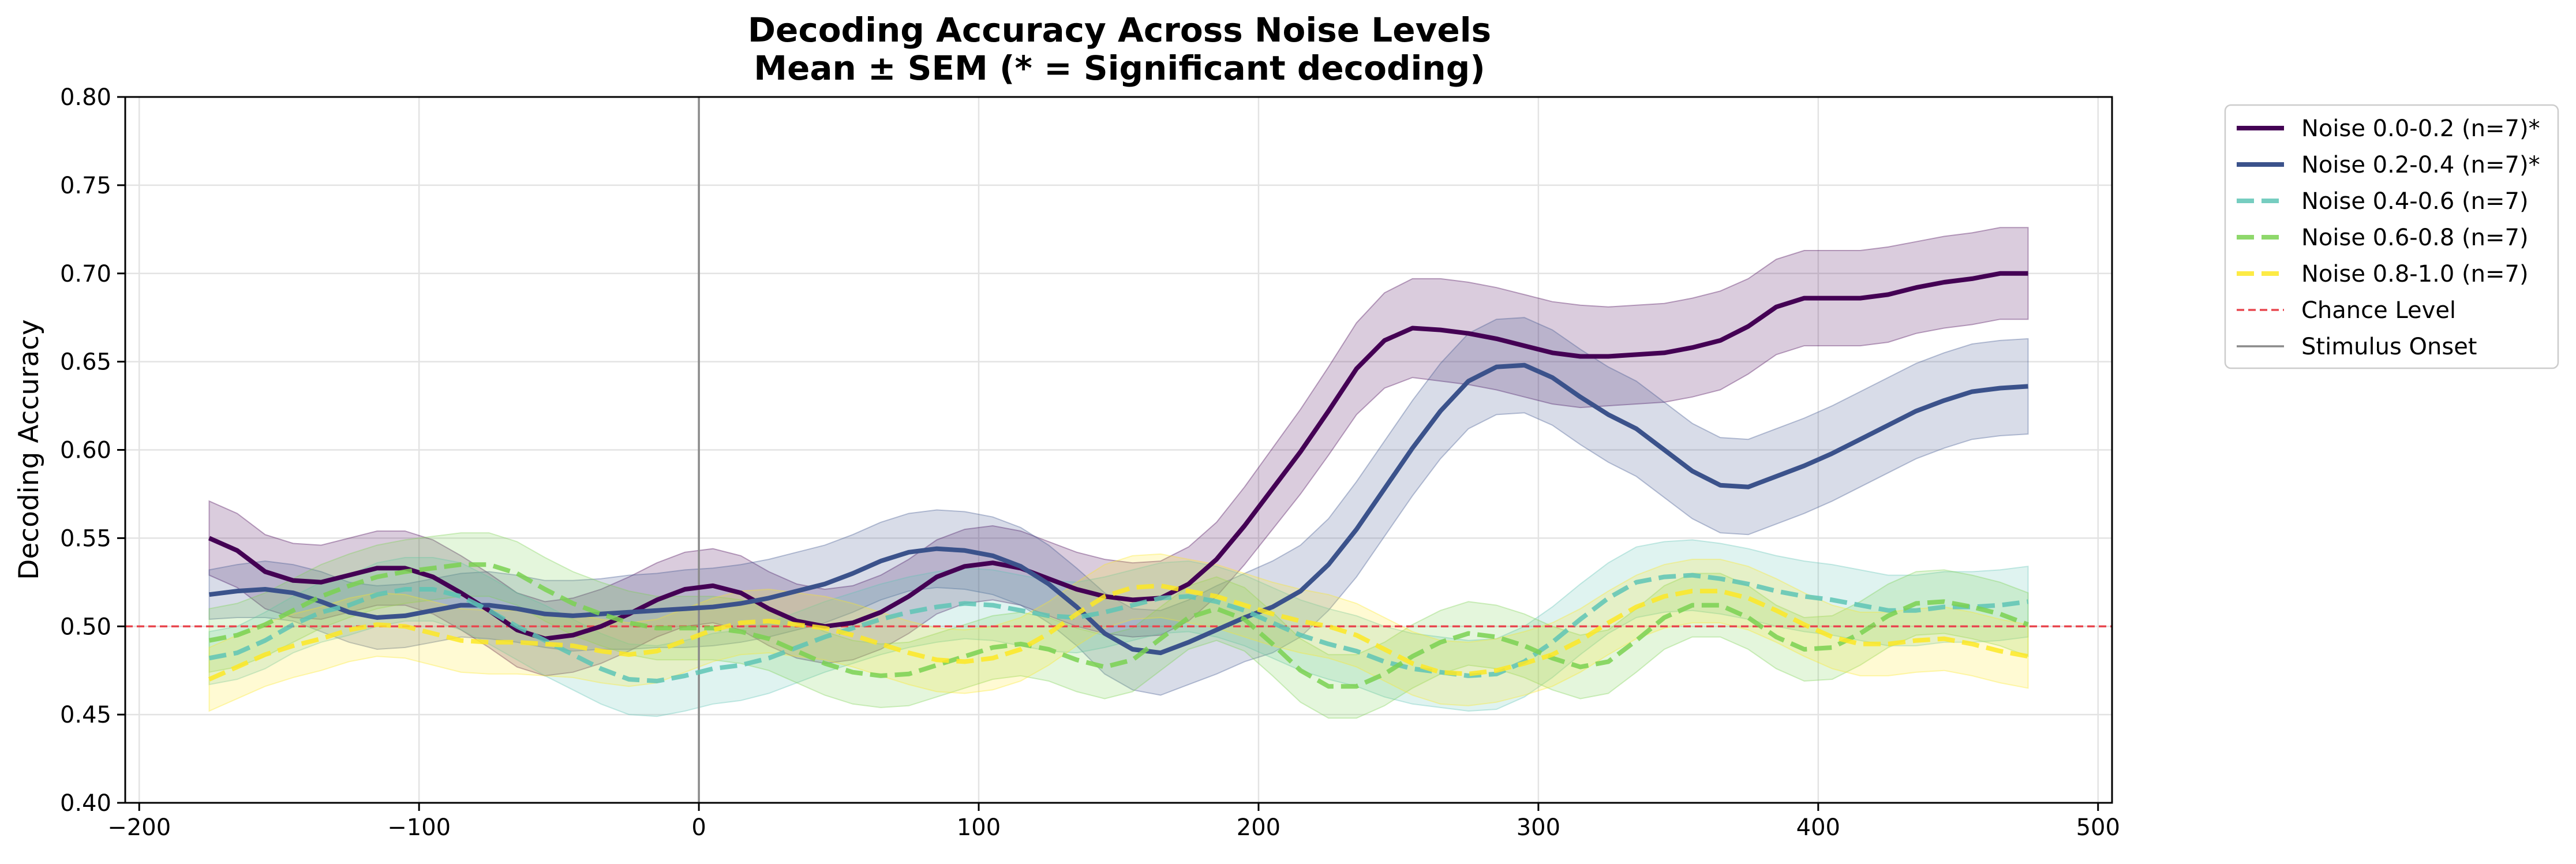  Describe the element at coordinates (29, 449) in the screenshot. I see `y-axis-label: Decoding Accuracy` at that location.